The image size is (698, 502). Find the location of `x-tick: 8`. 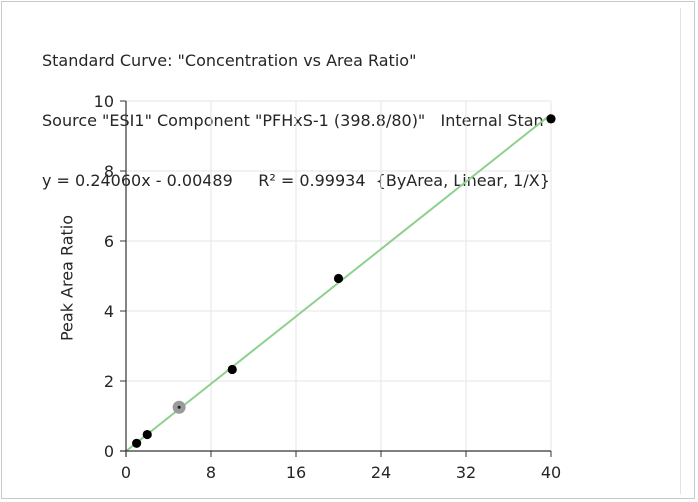

x-tick: 8 is located at coordinates (211, 472).